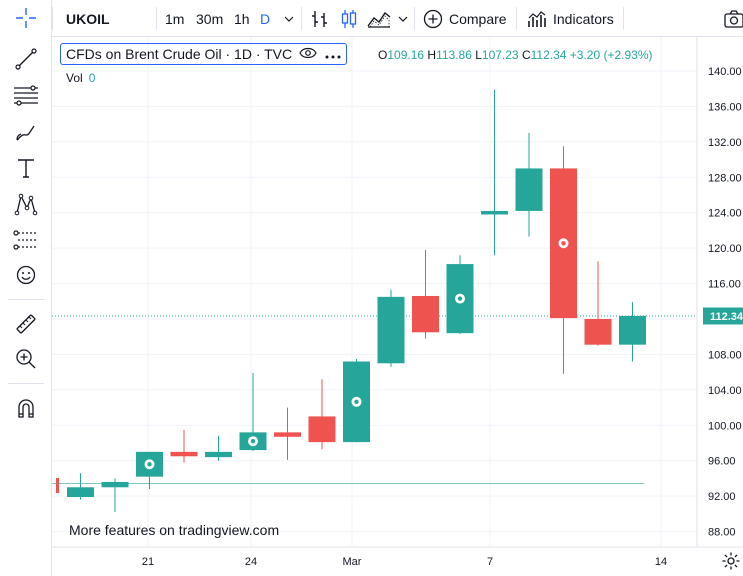 Image resolution: width=743 pixels, height=576 pixels. What do you see at coordinates (661, 562) in the screenshot?
I see `time-tick-label: 14` at bounding box center [661, 562].